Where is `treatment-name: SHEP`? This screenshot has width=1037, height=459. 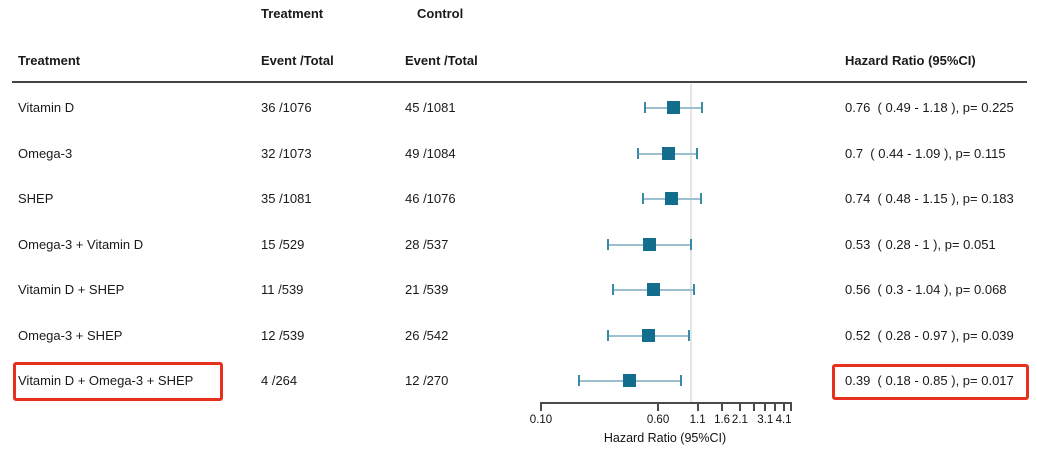
treatment-name: SHEP is located at coordinates (36, 198).